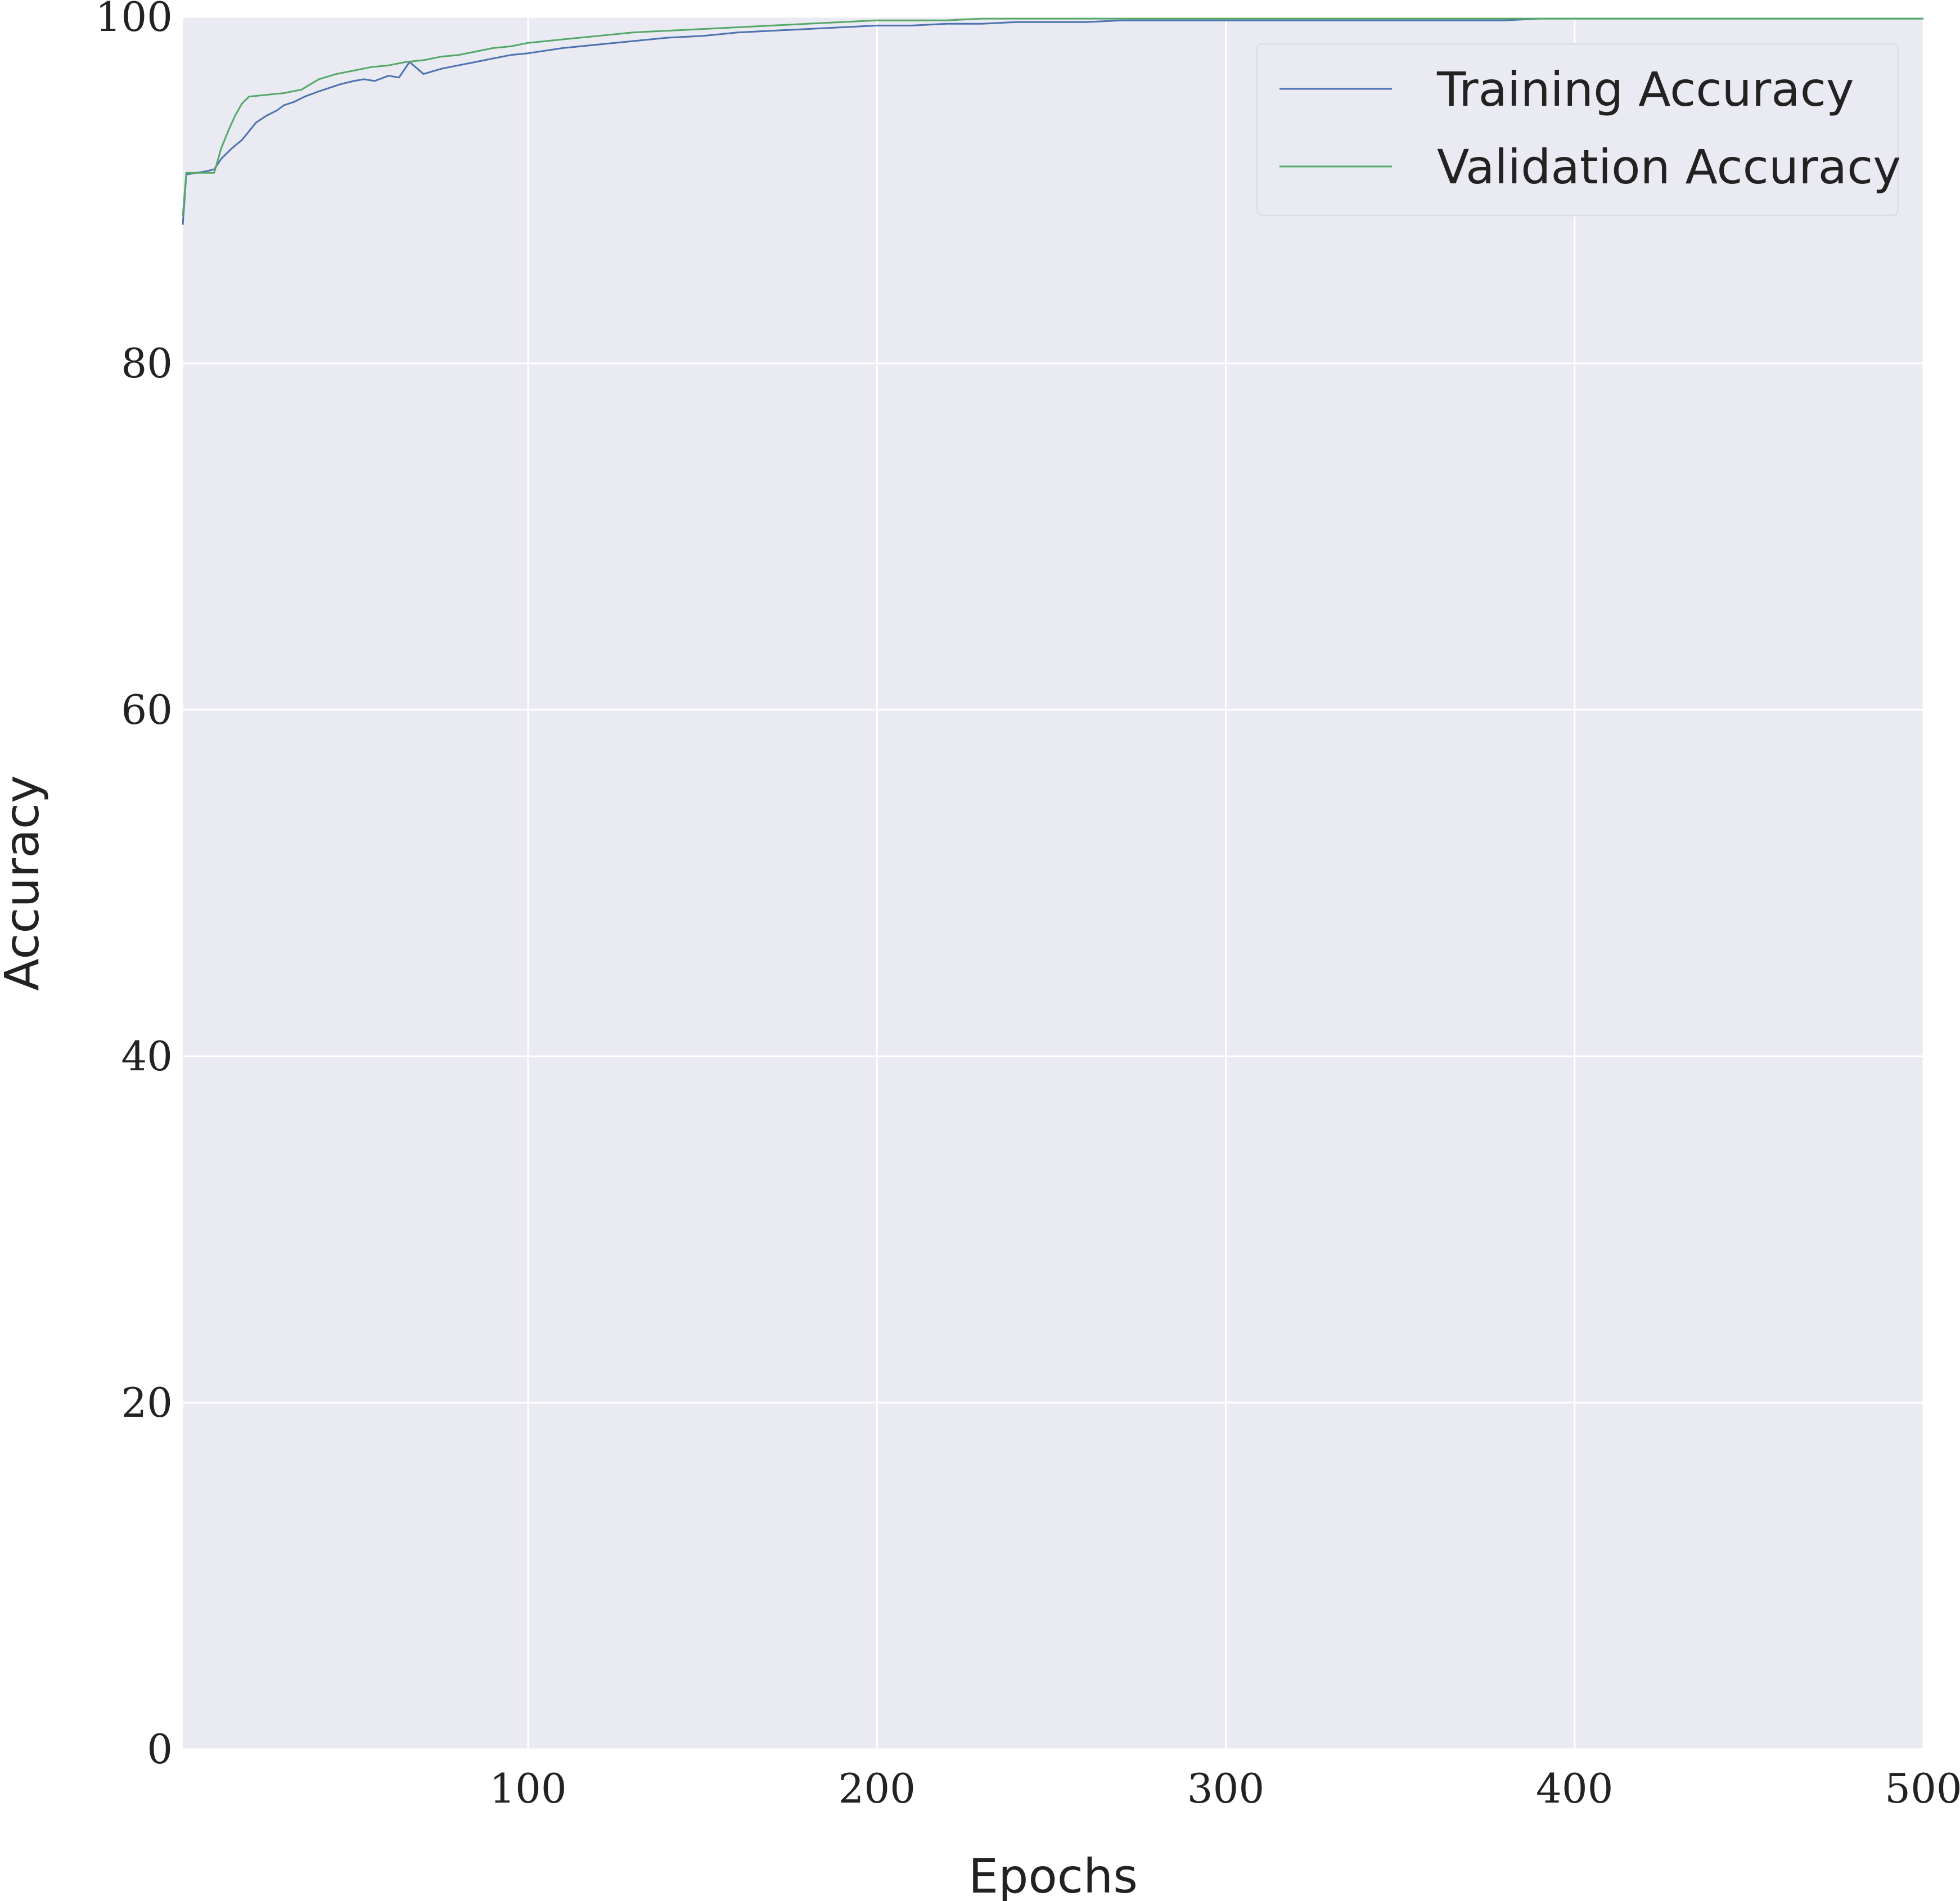 This screenshot has height=1901, width=1960. I want to click on x-tick-label: 400, so click(1574, 1788).